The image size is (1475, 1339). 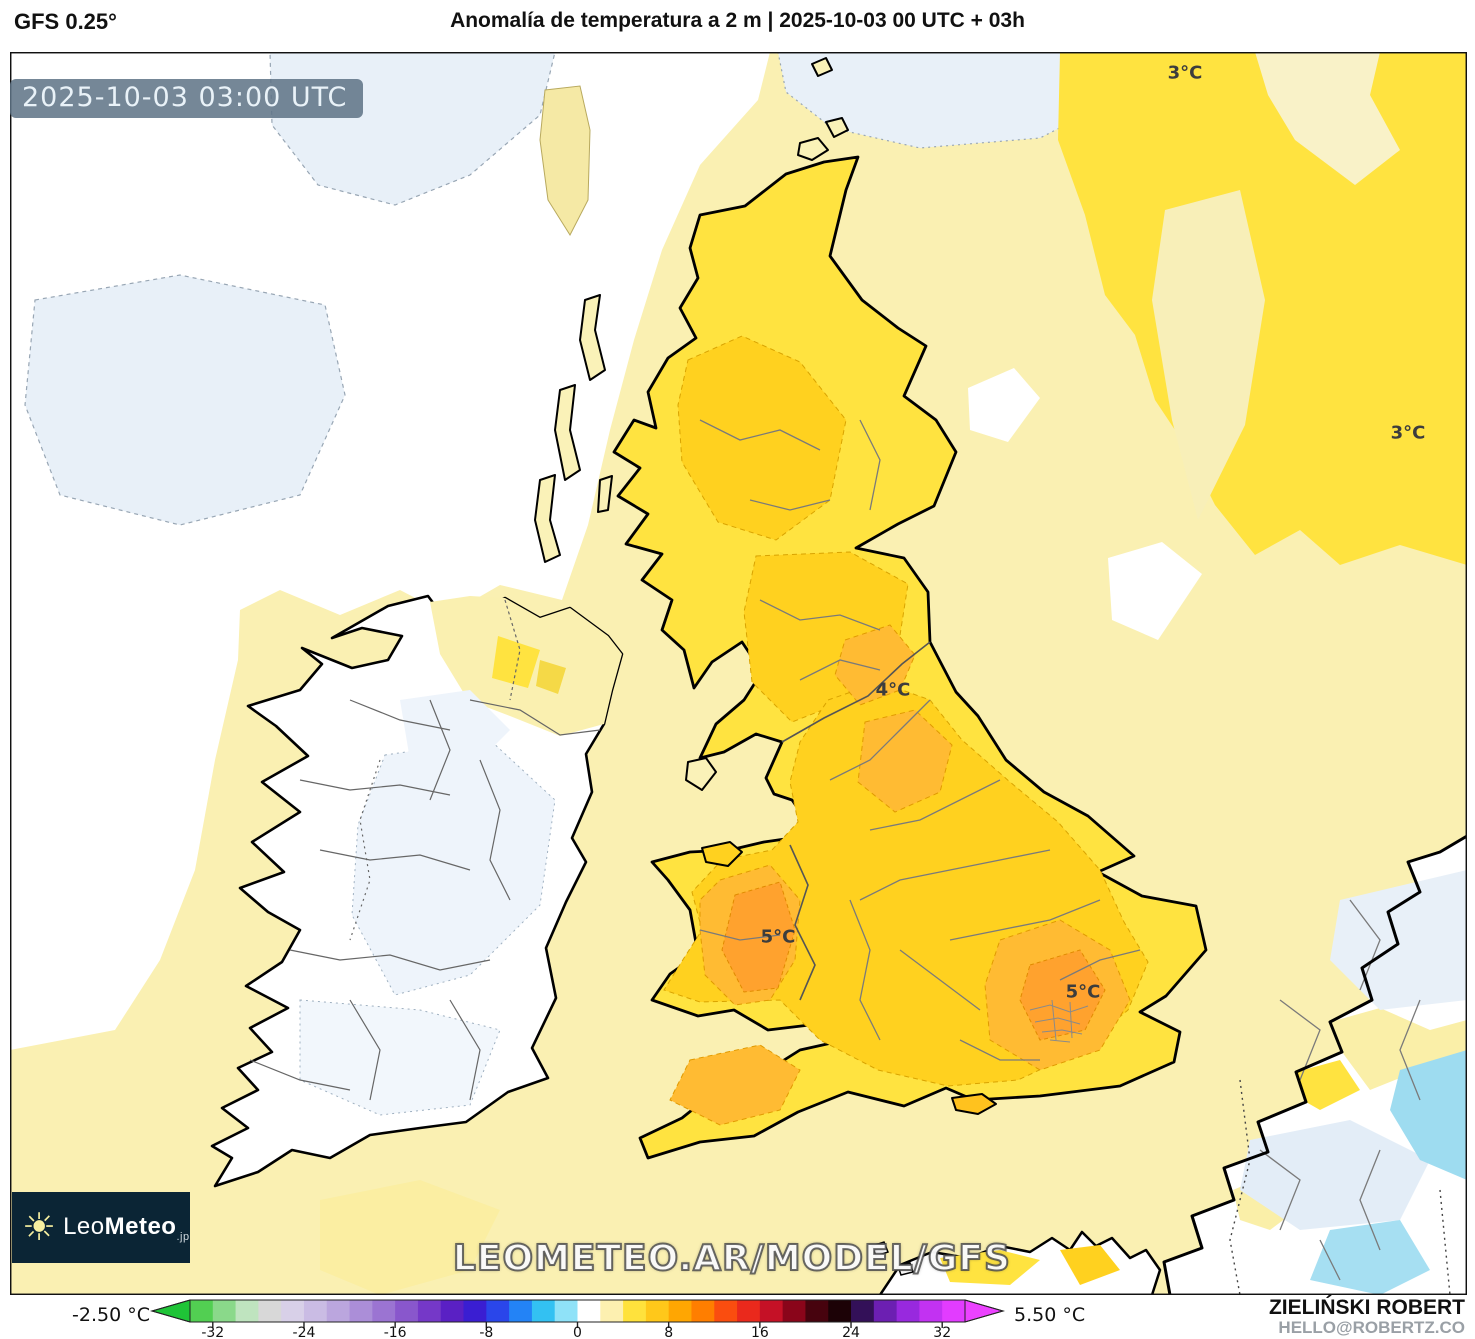 I want to click on svg-text: -16, so click(x=395, y=1332).